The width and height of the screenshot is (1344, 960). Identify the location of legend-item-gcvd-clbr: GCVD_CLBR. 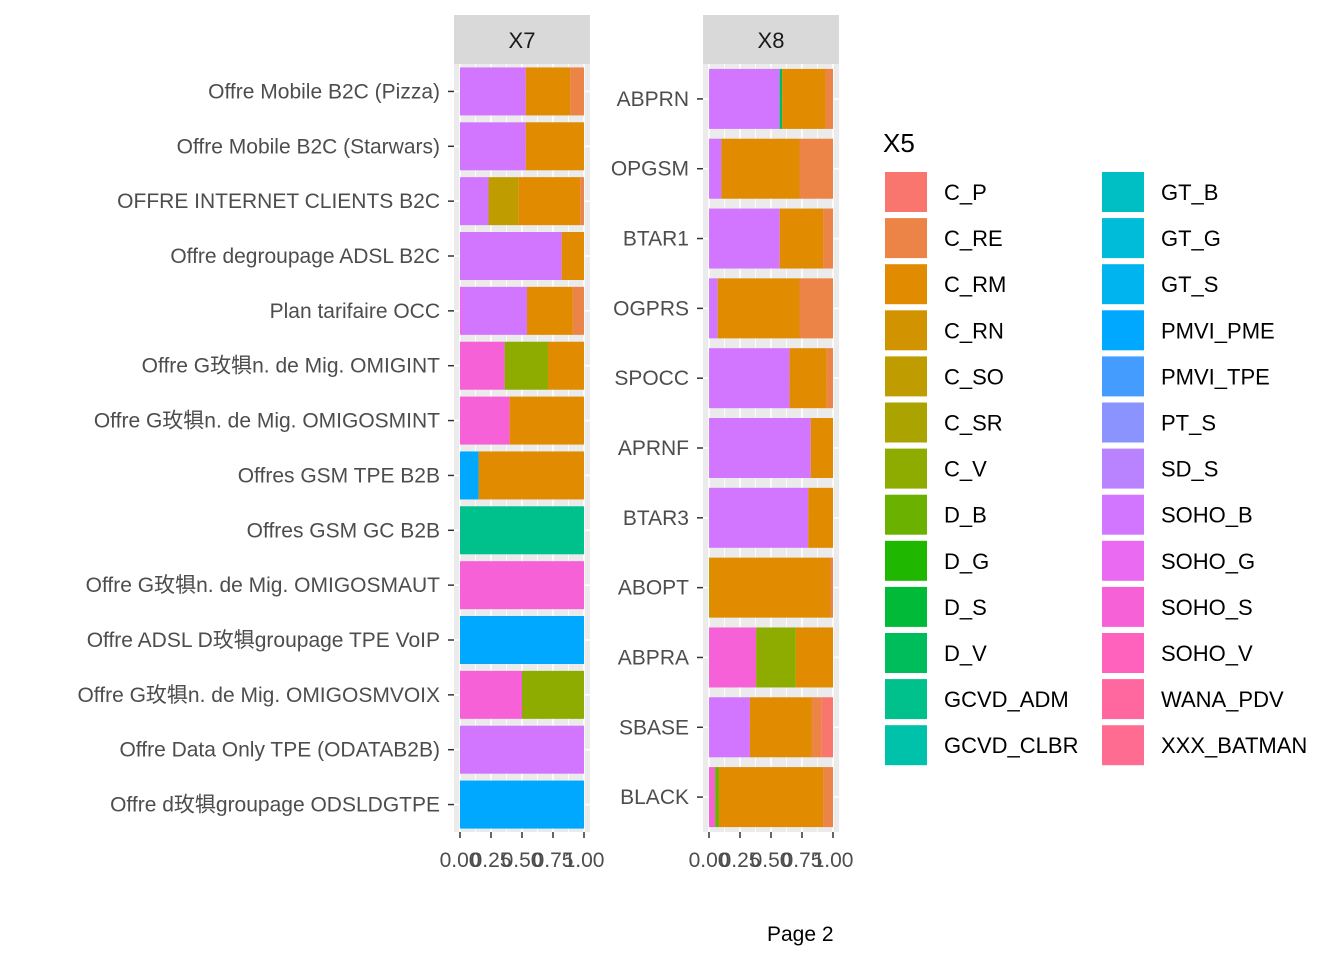
(981, 745).